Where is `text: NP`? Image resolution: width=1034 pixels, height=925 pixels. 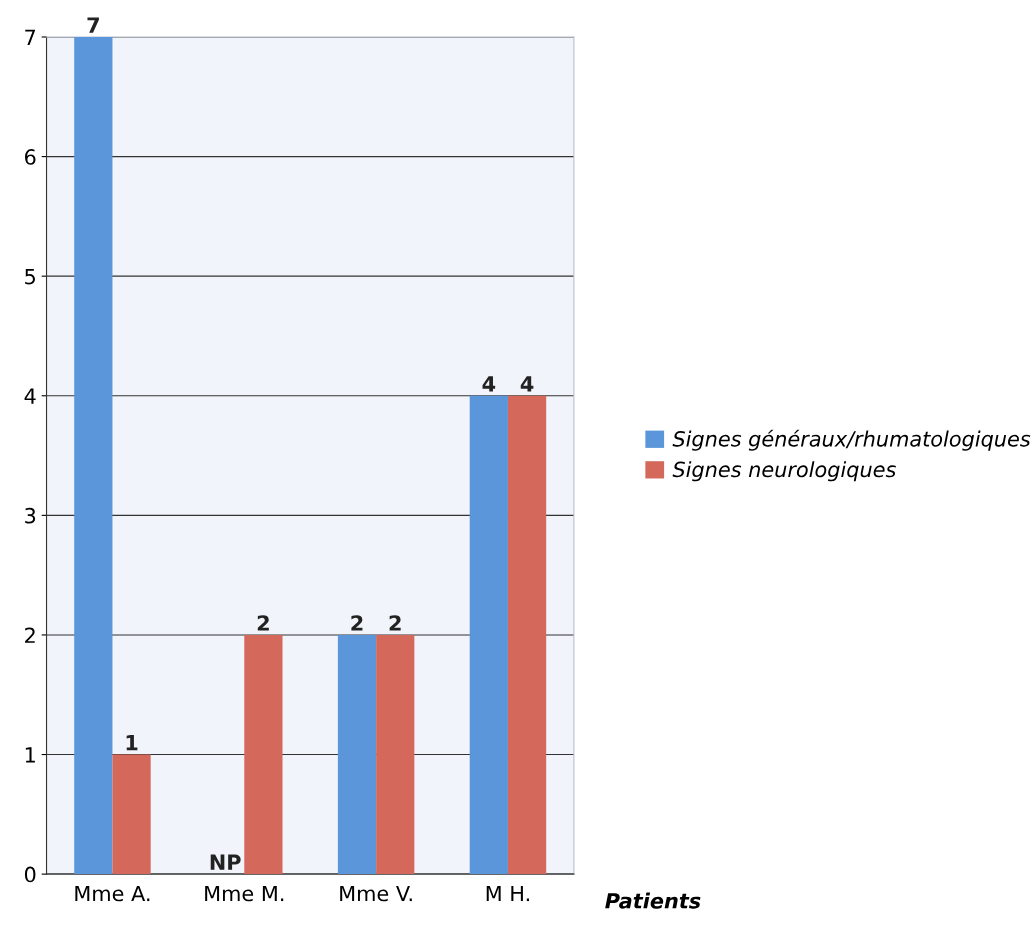
text: NP is located at coordinates (225, 862).